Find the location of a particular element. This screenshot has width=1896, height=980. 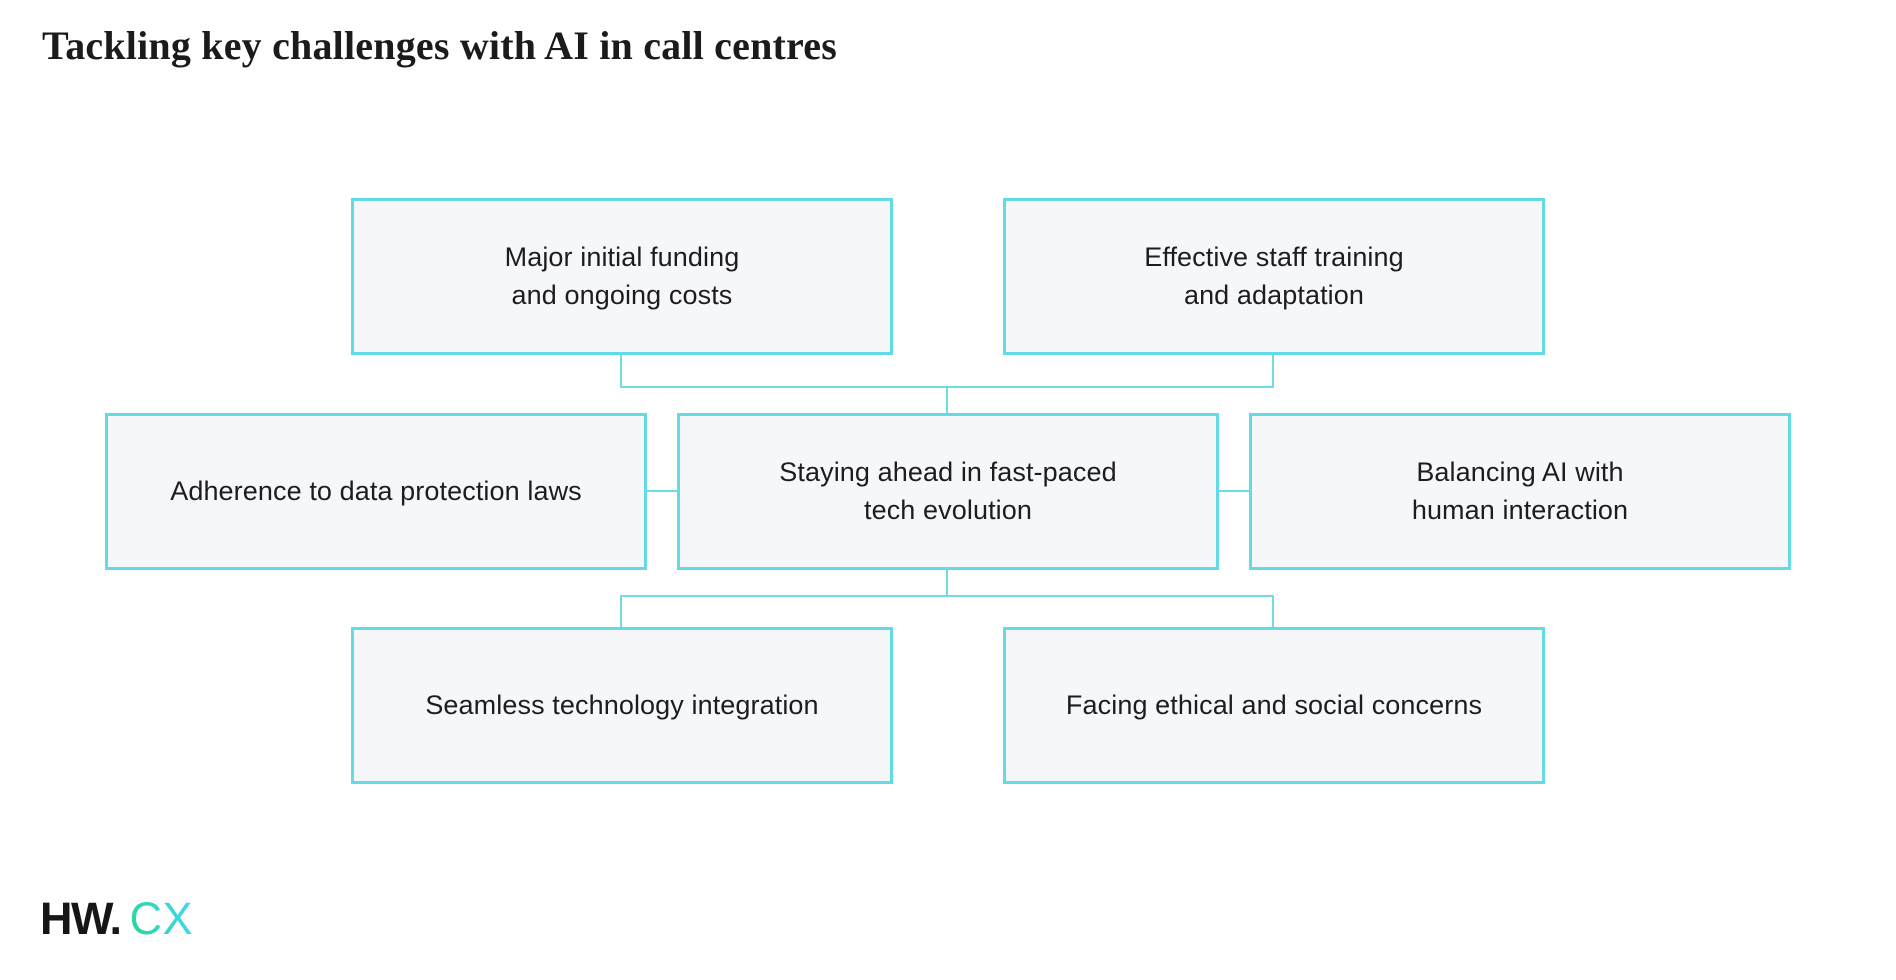

node-label: Major initial funding and ongoing costs is located at coordinates (622, 276).